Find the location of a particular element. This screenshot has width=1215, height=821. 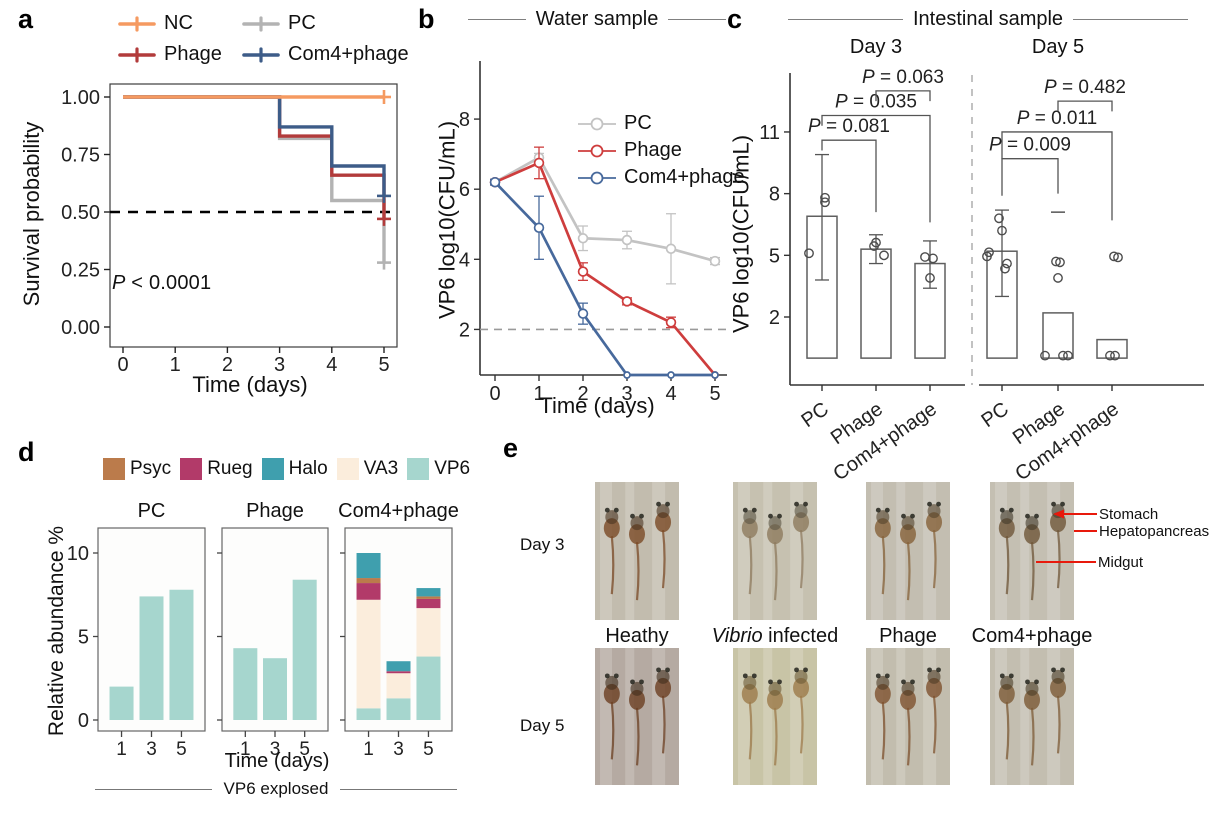

stack-segment-halo is located at coordinates (428, 592).